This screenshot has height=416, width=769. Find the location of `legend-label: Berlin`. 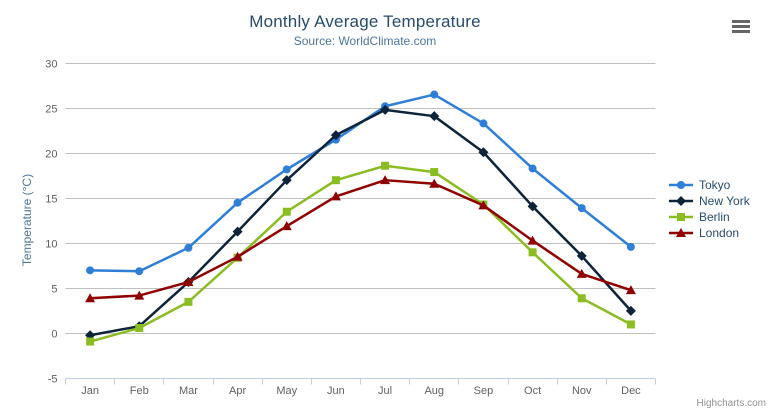

legend-label: Berlin is located at coordinates (714, 217).